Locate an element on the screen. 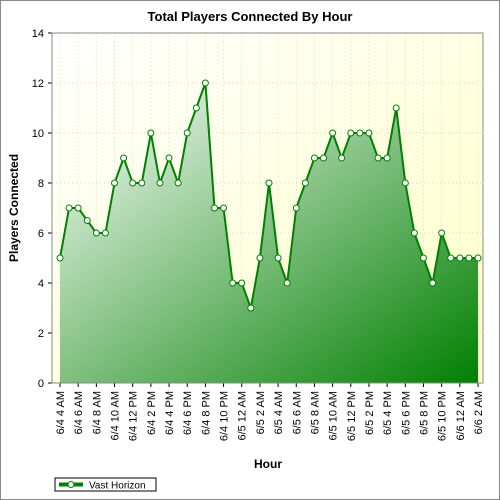 The height and width of the screenshot is (500, 500). x-tick-label: 6/4 4 AM is located at coordinates (61, 412).